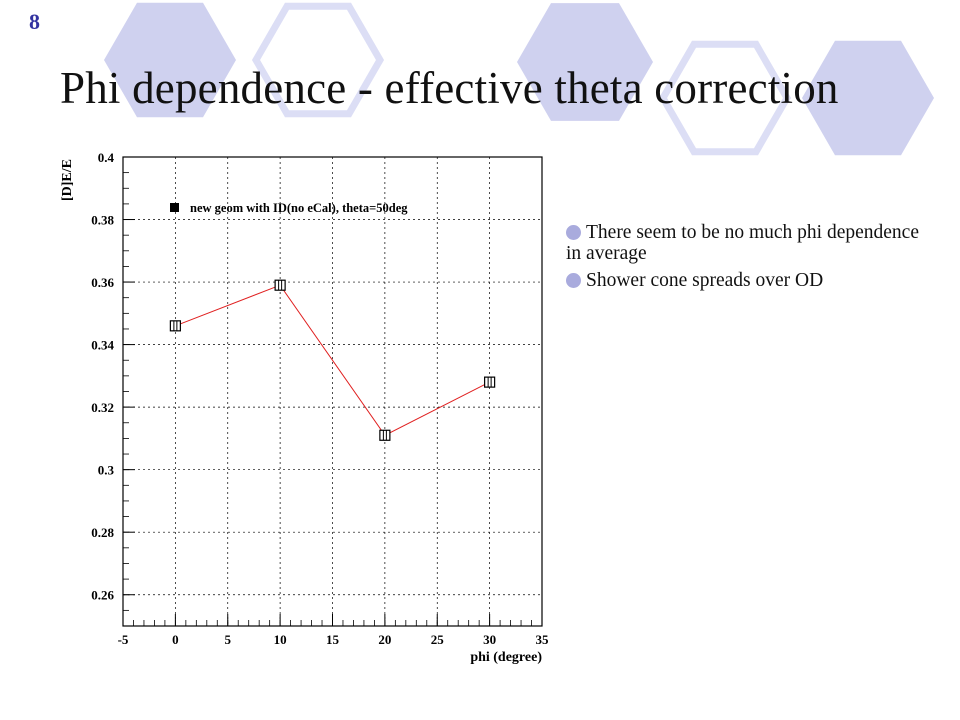  Describe the element at coordinates (280, 639) in the screenshot. I see `x-tick-label: 10` at that location.